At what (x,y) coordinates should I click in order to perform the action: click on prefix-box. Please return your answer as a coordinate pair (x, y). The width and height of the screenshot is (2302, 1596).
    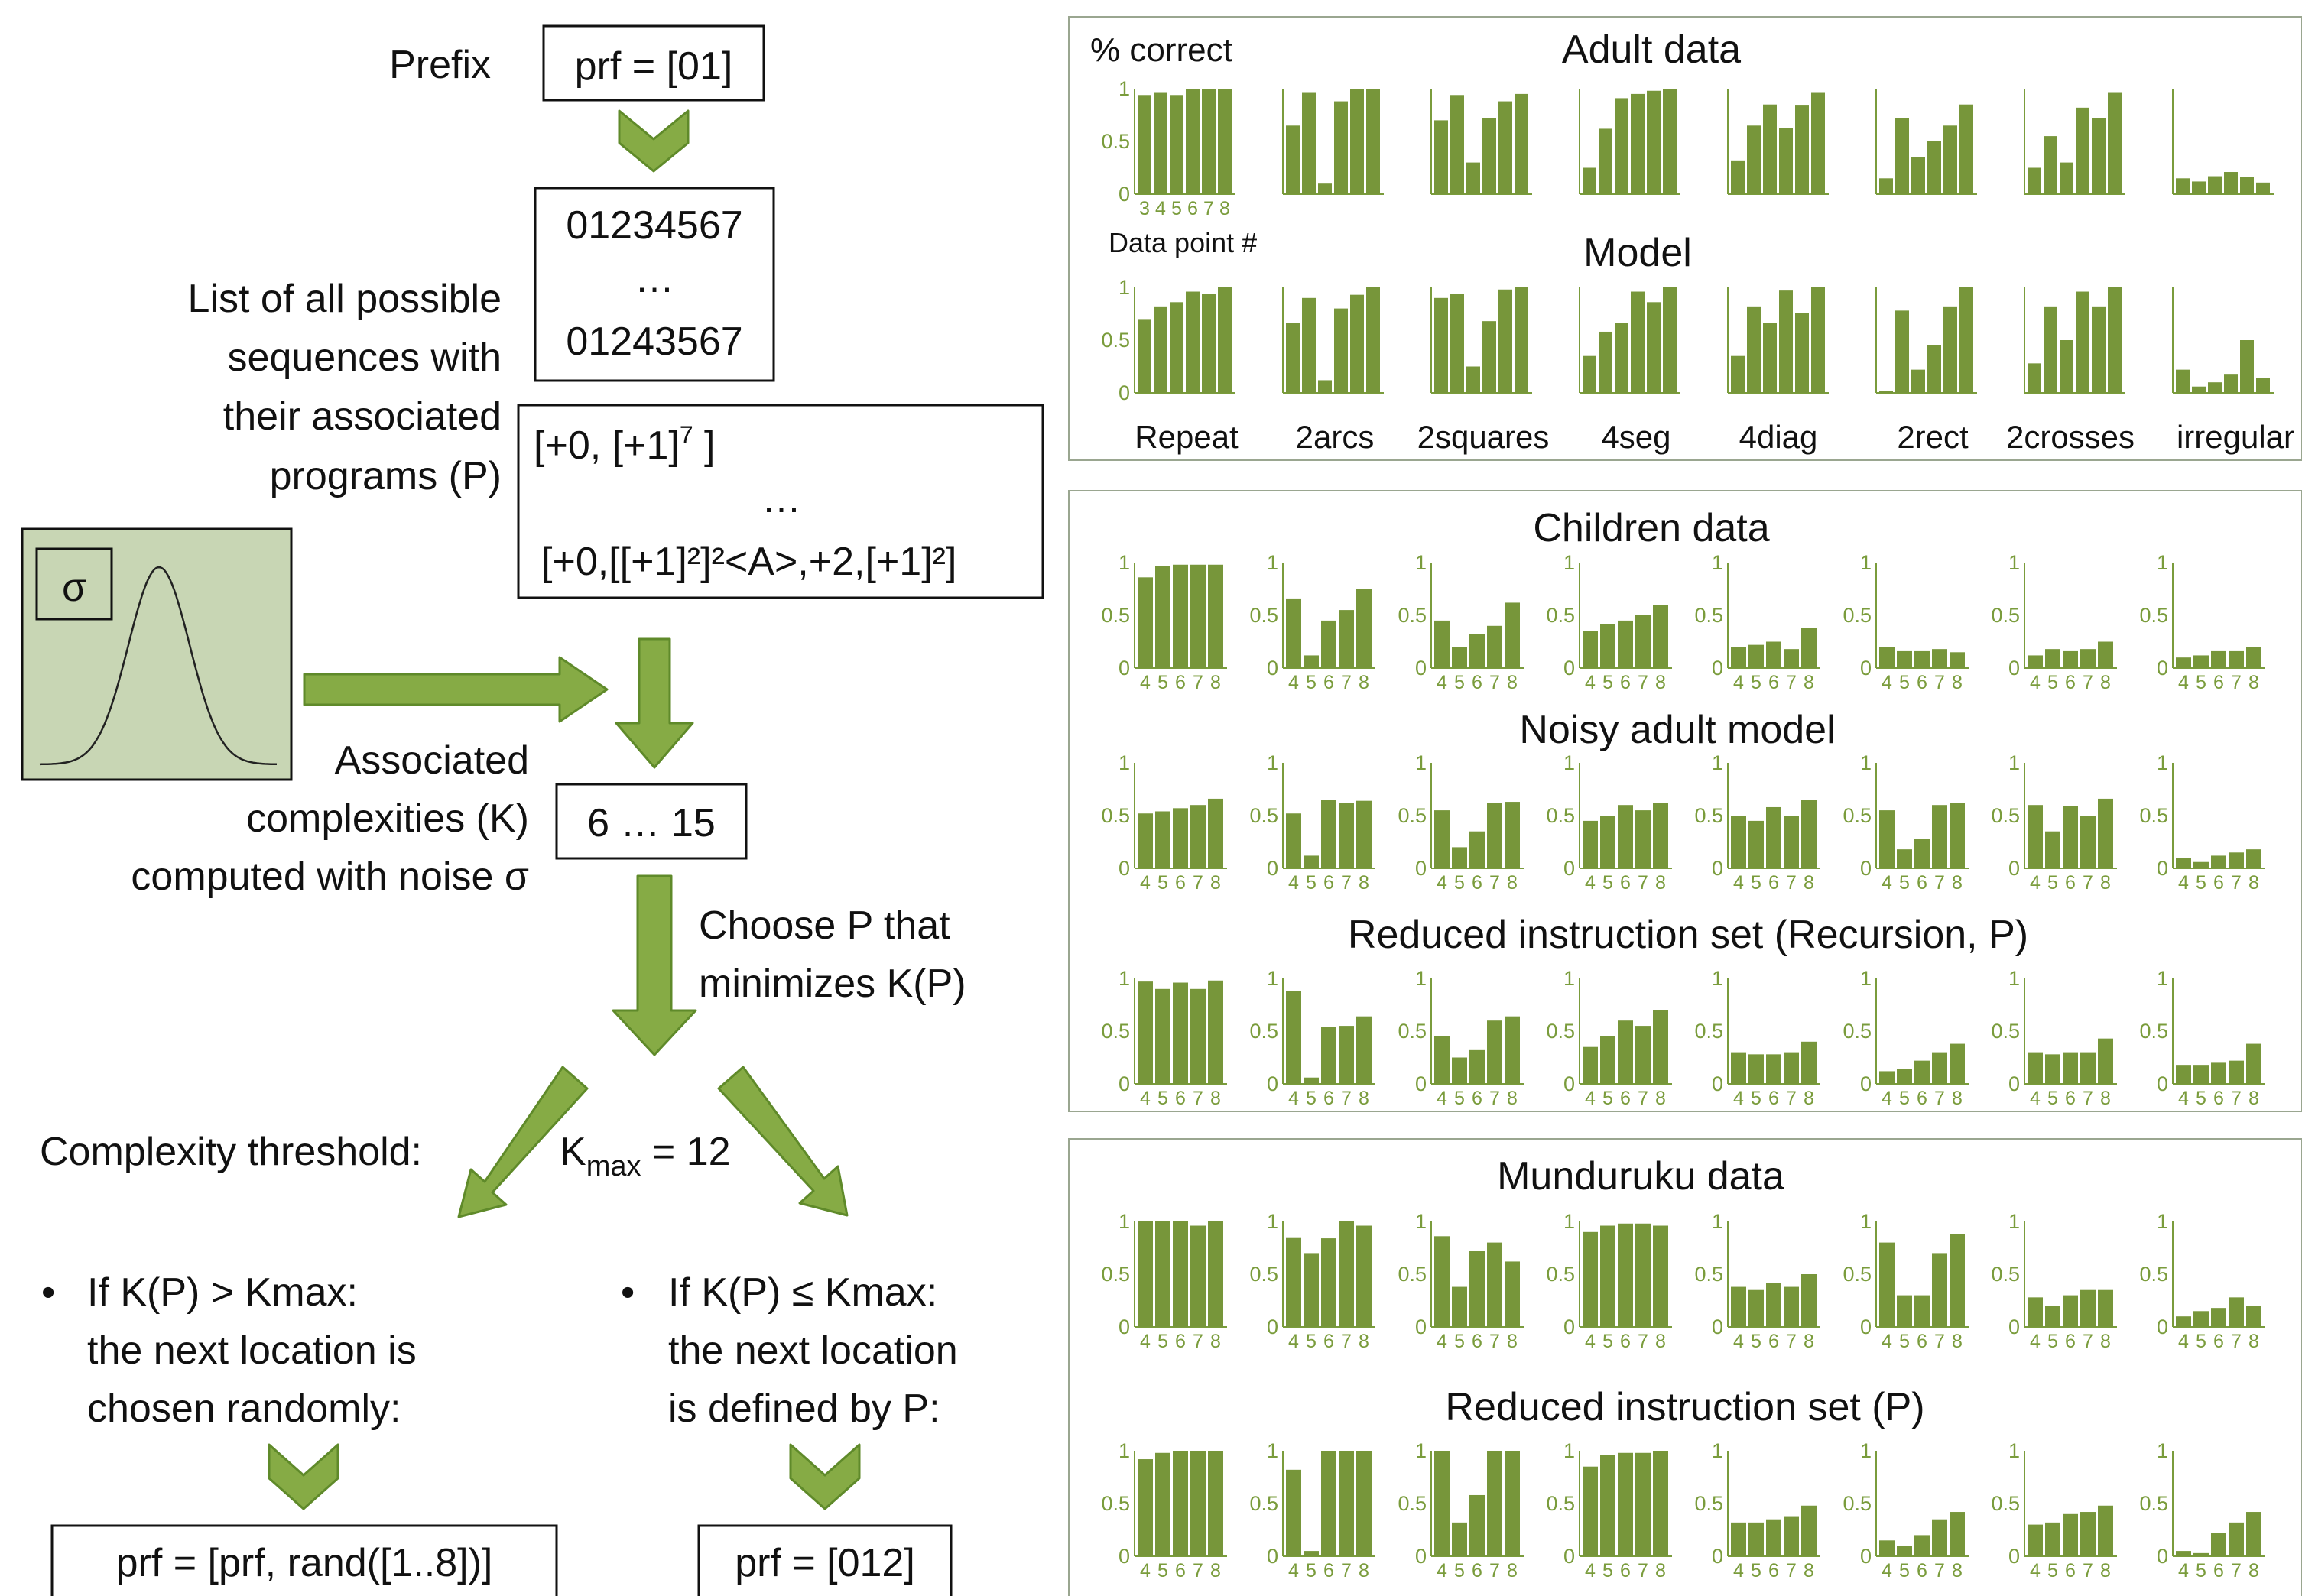
    Looking at the image, I should click on (653, 63).